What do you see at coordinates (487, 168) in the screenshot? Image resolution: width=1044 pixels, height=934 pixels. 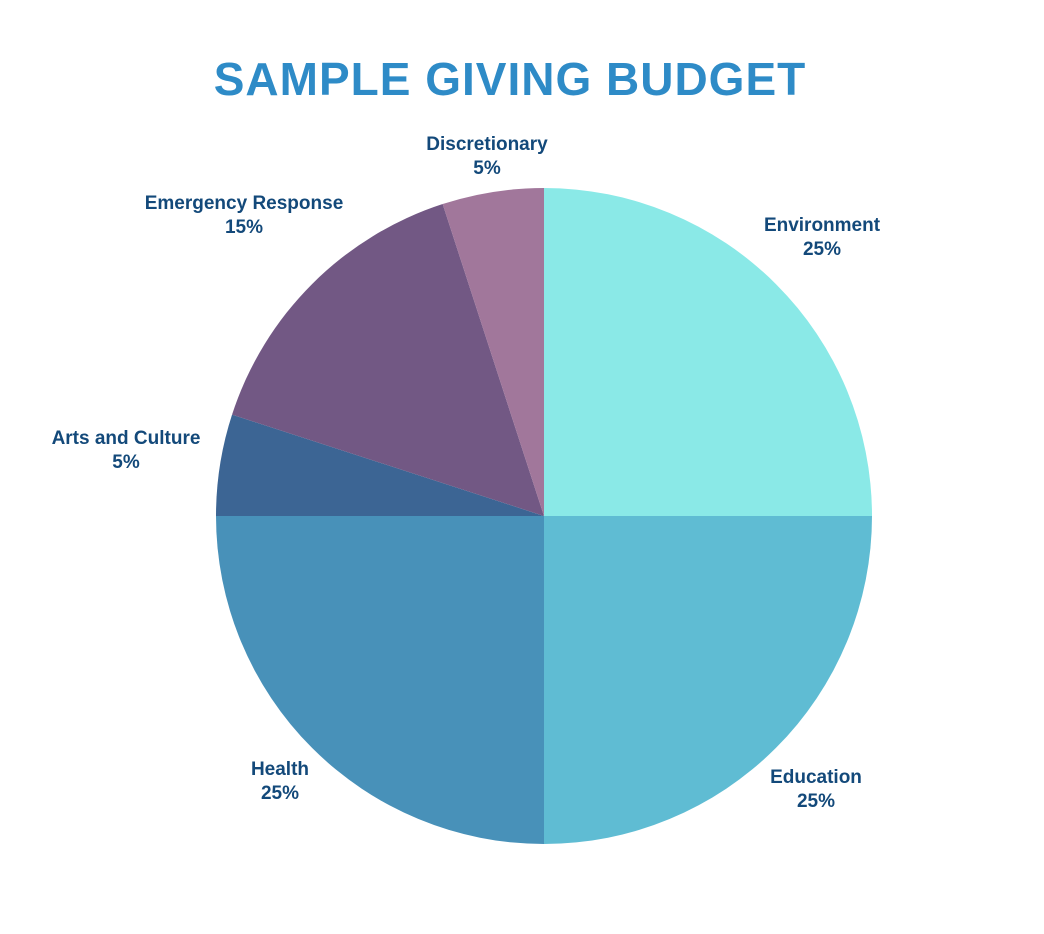 I see `slice-value-discretionary: 5%` at bounding box center [487, 168].